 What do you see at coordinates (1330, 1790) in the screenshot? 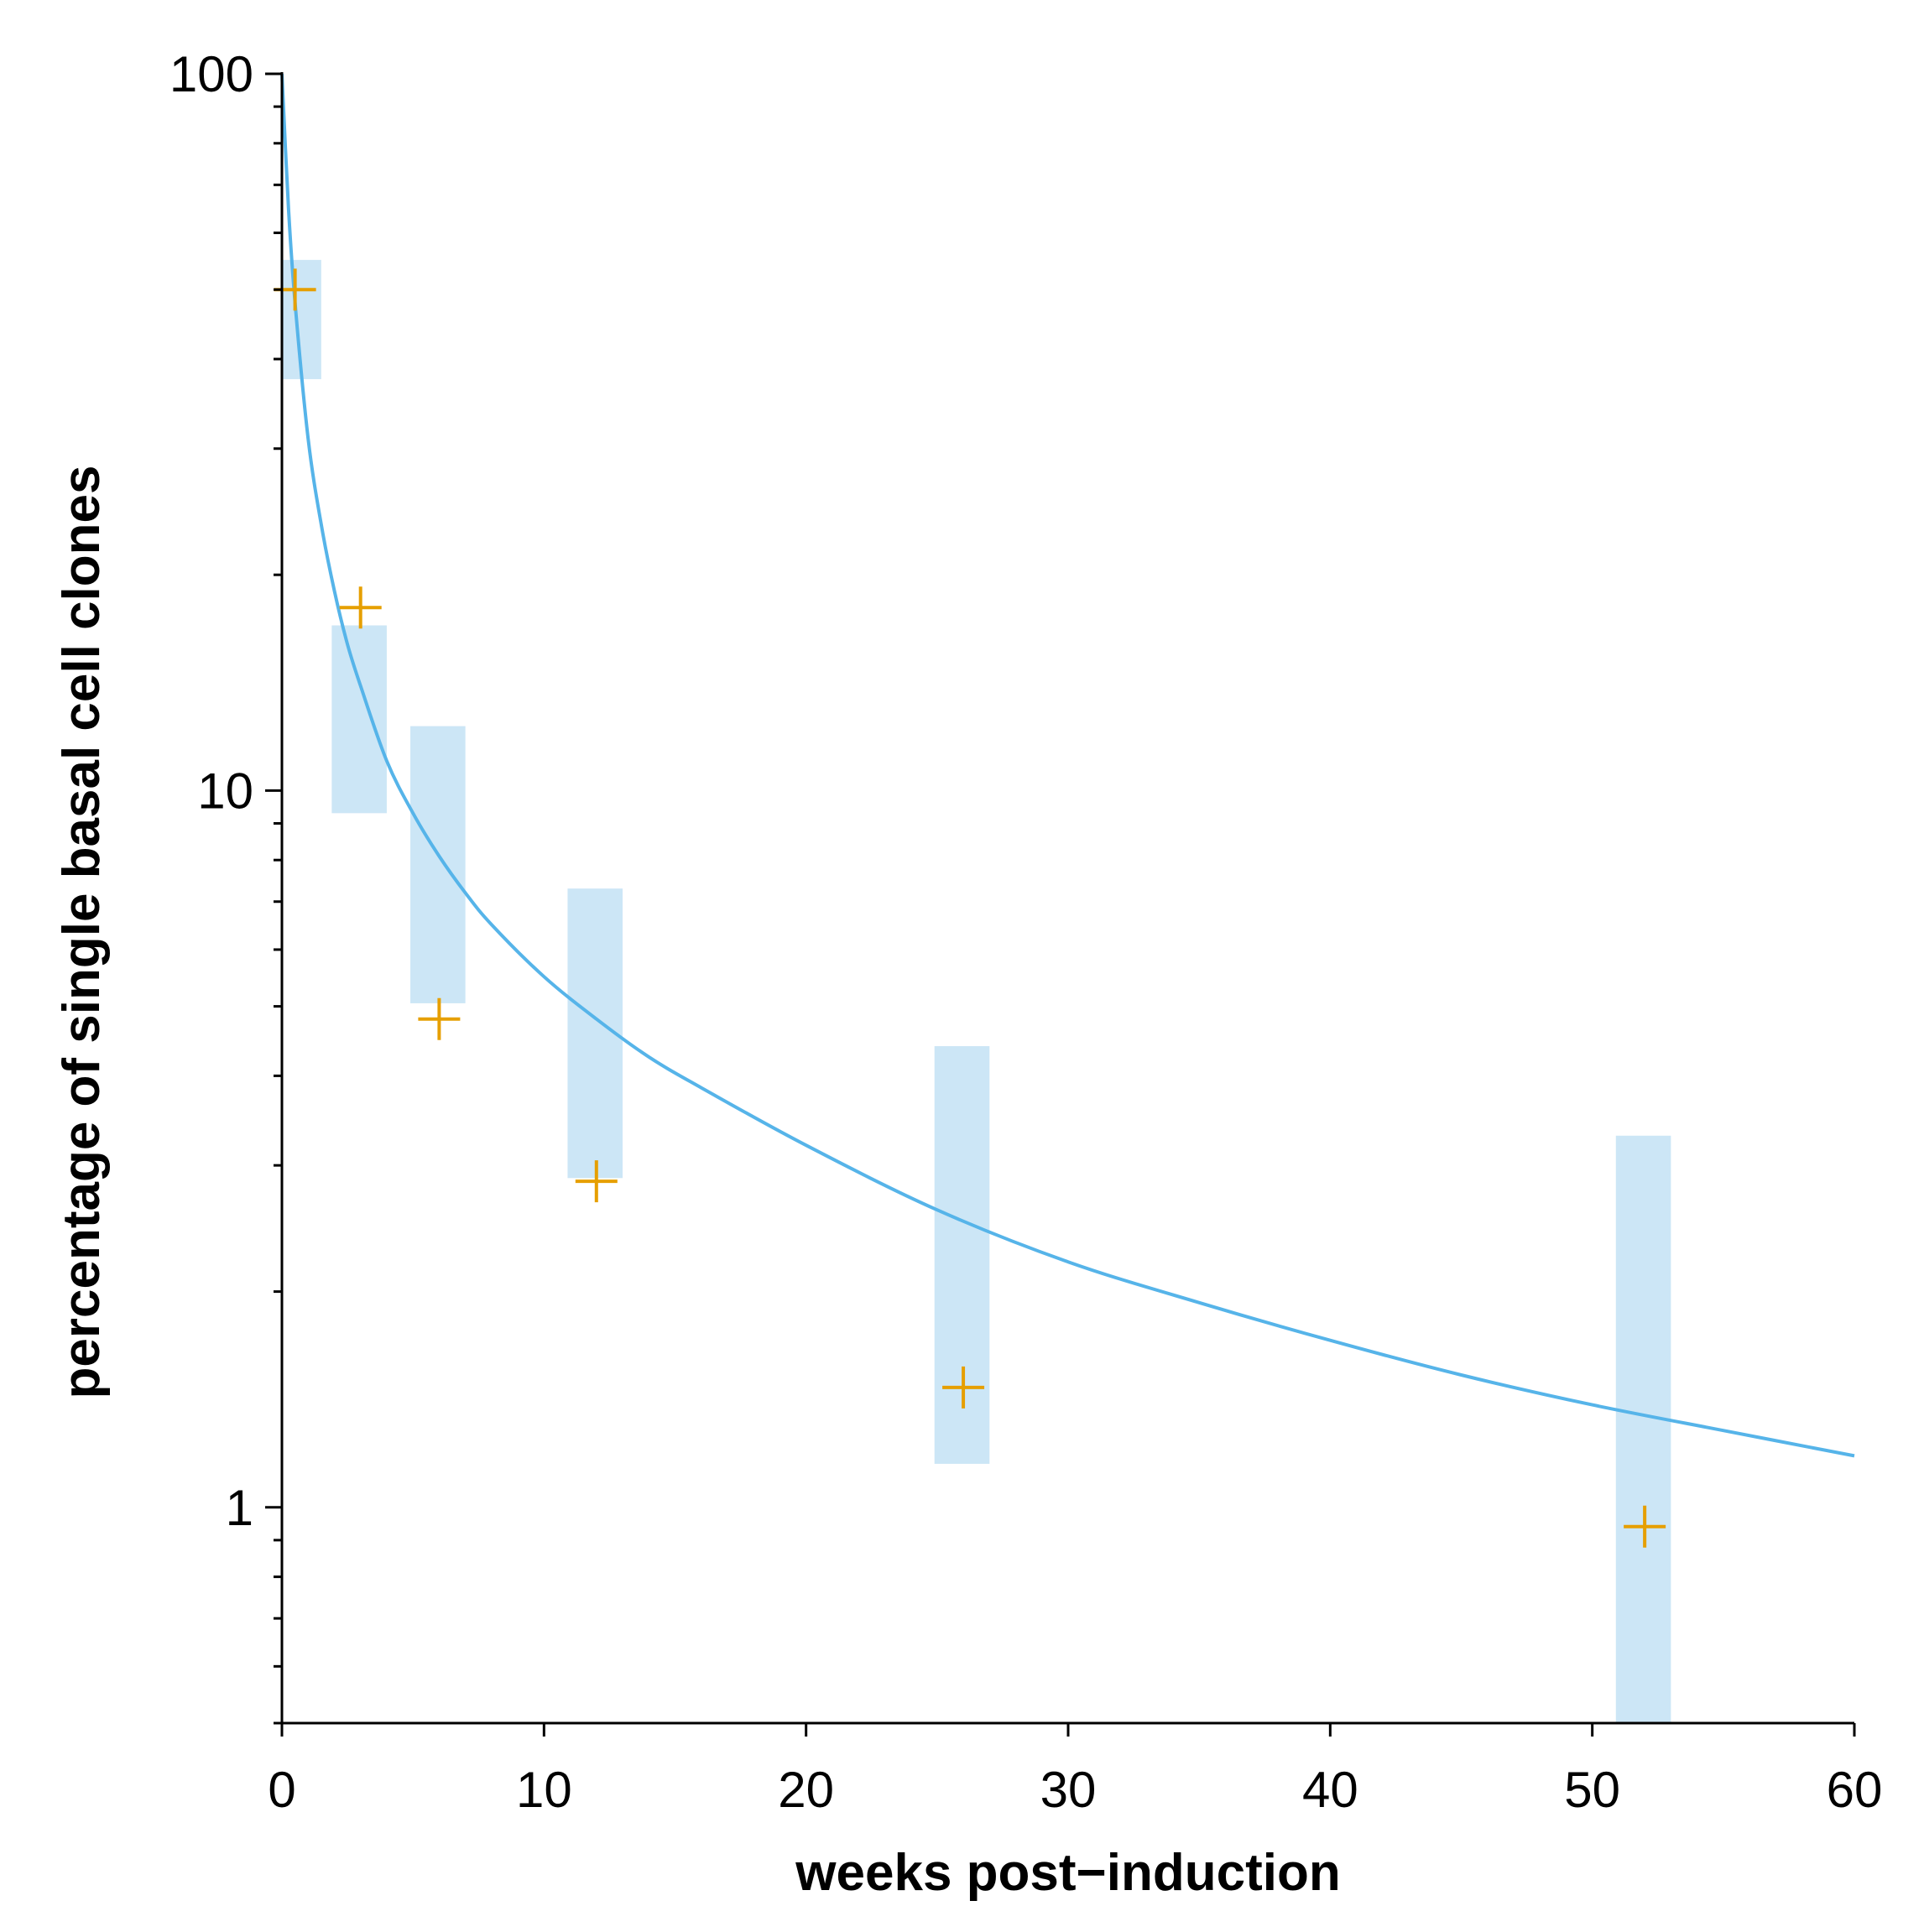
I see `x-tick-label: 40` at bounding box center [1330, 1790].